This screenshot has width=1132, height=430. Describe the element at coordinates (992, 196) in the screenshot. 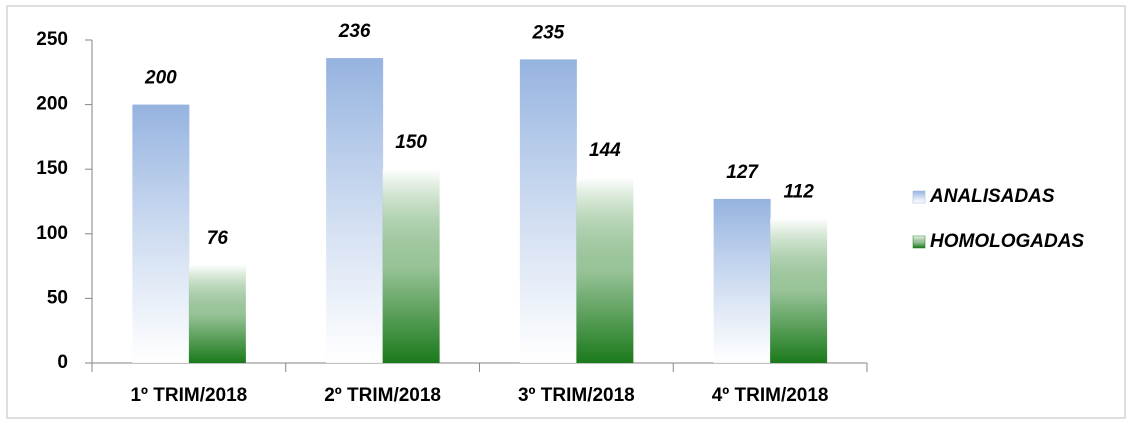

I see `legend-label: ANALISADAS` at that location.